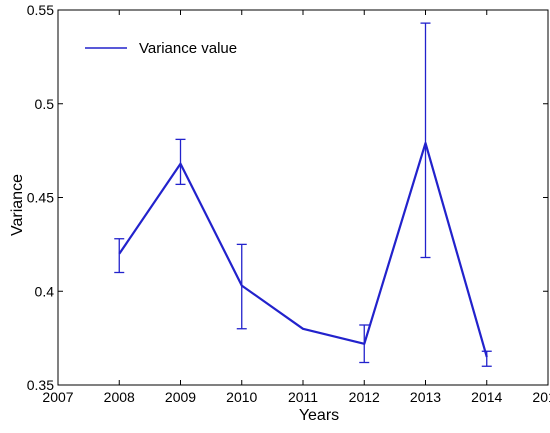 The image size is (550, 433). What do you see at coordinates (40, 198) in the screenshot?
I see `y-tick-label: 0.45` at bounding box center [40, 198].